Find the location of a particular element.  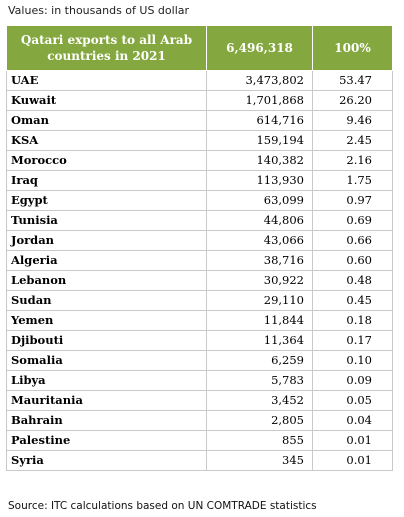

table-row: Kuwait 1,701,868 26.20 is located at coordinates (199, 100).